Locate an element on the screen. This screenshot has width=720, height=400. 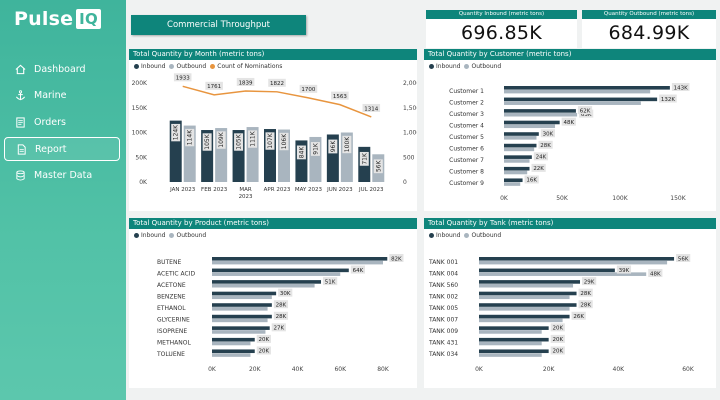
chart-legend-customer: Inbound Outbound is located at coordinates (465, 66).